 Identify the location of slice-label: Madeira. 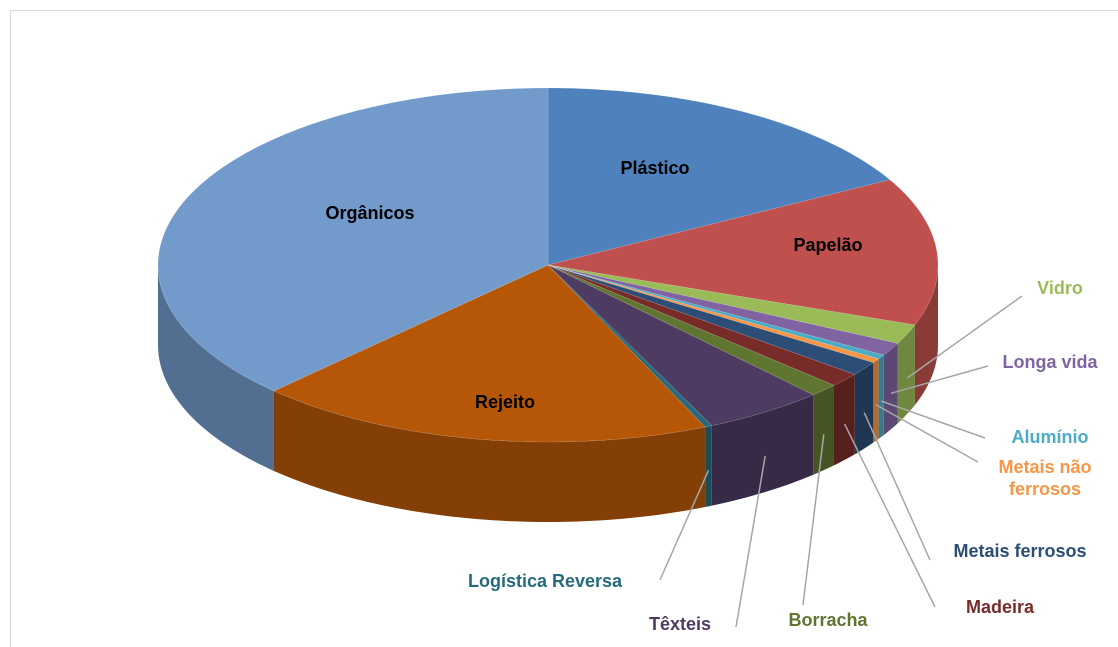
(1000, 607).